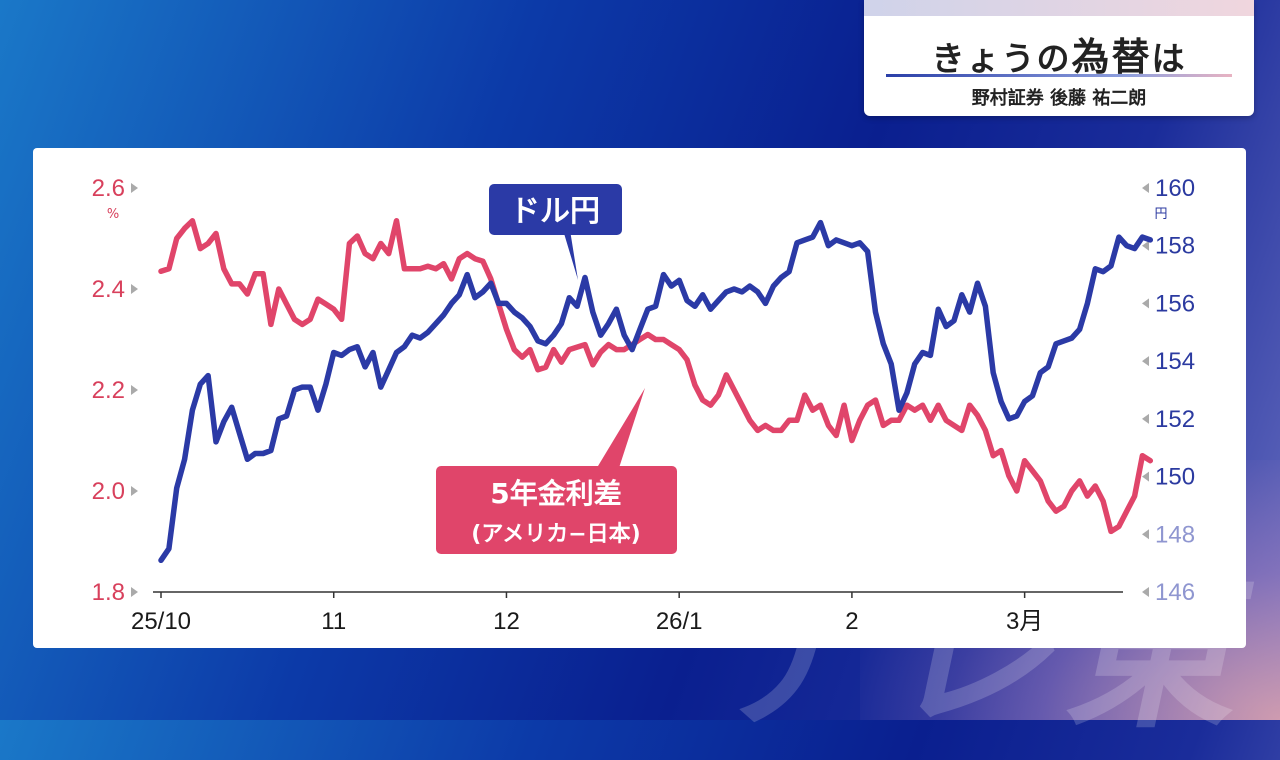 This screenshot has height=760, width=1280. Describe the element at coordinates (1175, 188) in the screenshot. I see `y-right-tick-label: 160` at that location.